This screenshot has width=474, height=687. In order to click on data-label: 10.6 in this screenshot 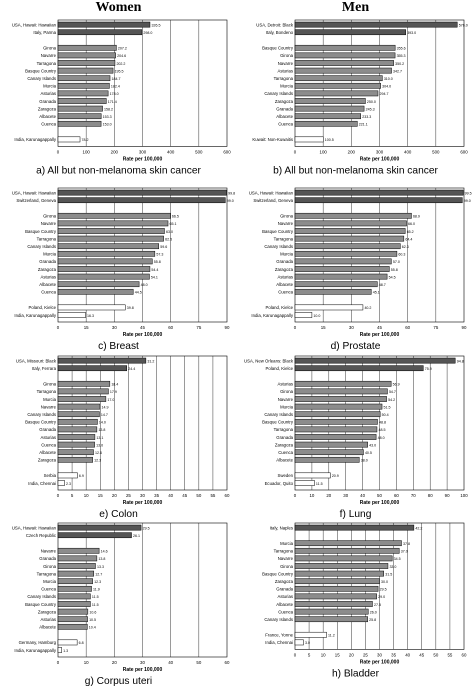, I will do `click(92, 612)`.